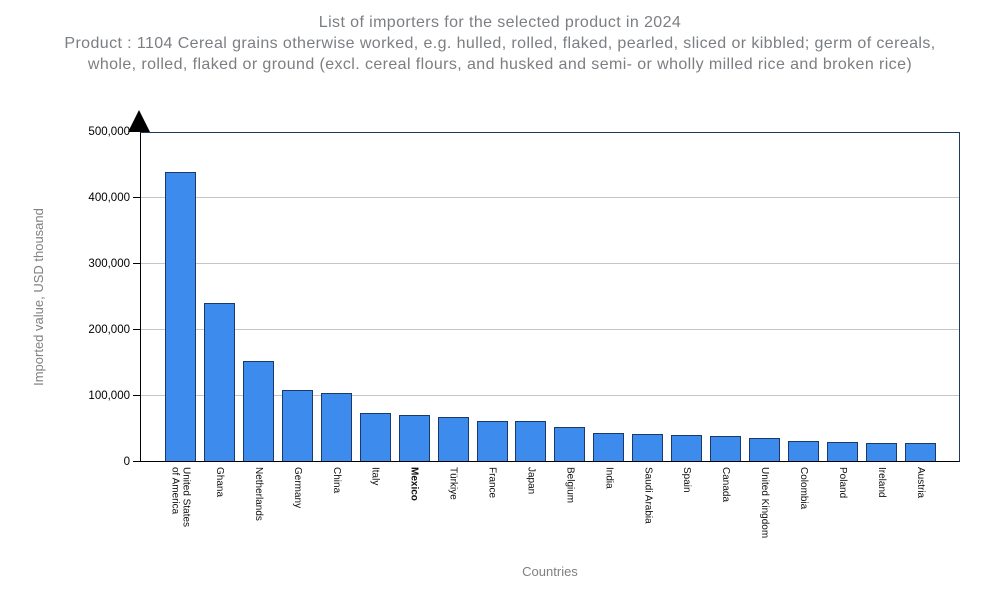 The image size is (1000, 600). Describe the element at coordinates (648, 495) in the screenshot. I see `x-category-label: Saudi Arabia` at that location.